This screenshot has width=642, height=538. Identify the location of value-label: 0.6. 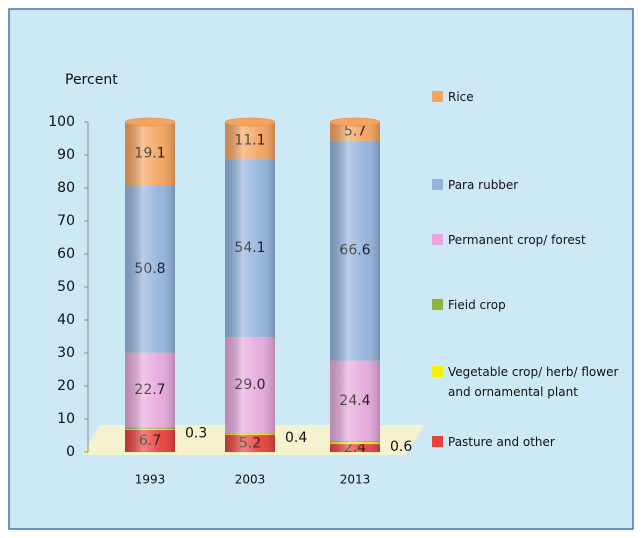
(401, 447).